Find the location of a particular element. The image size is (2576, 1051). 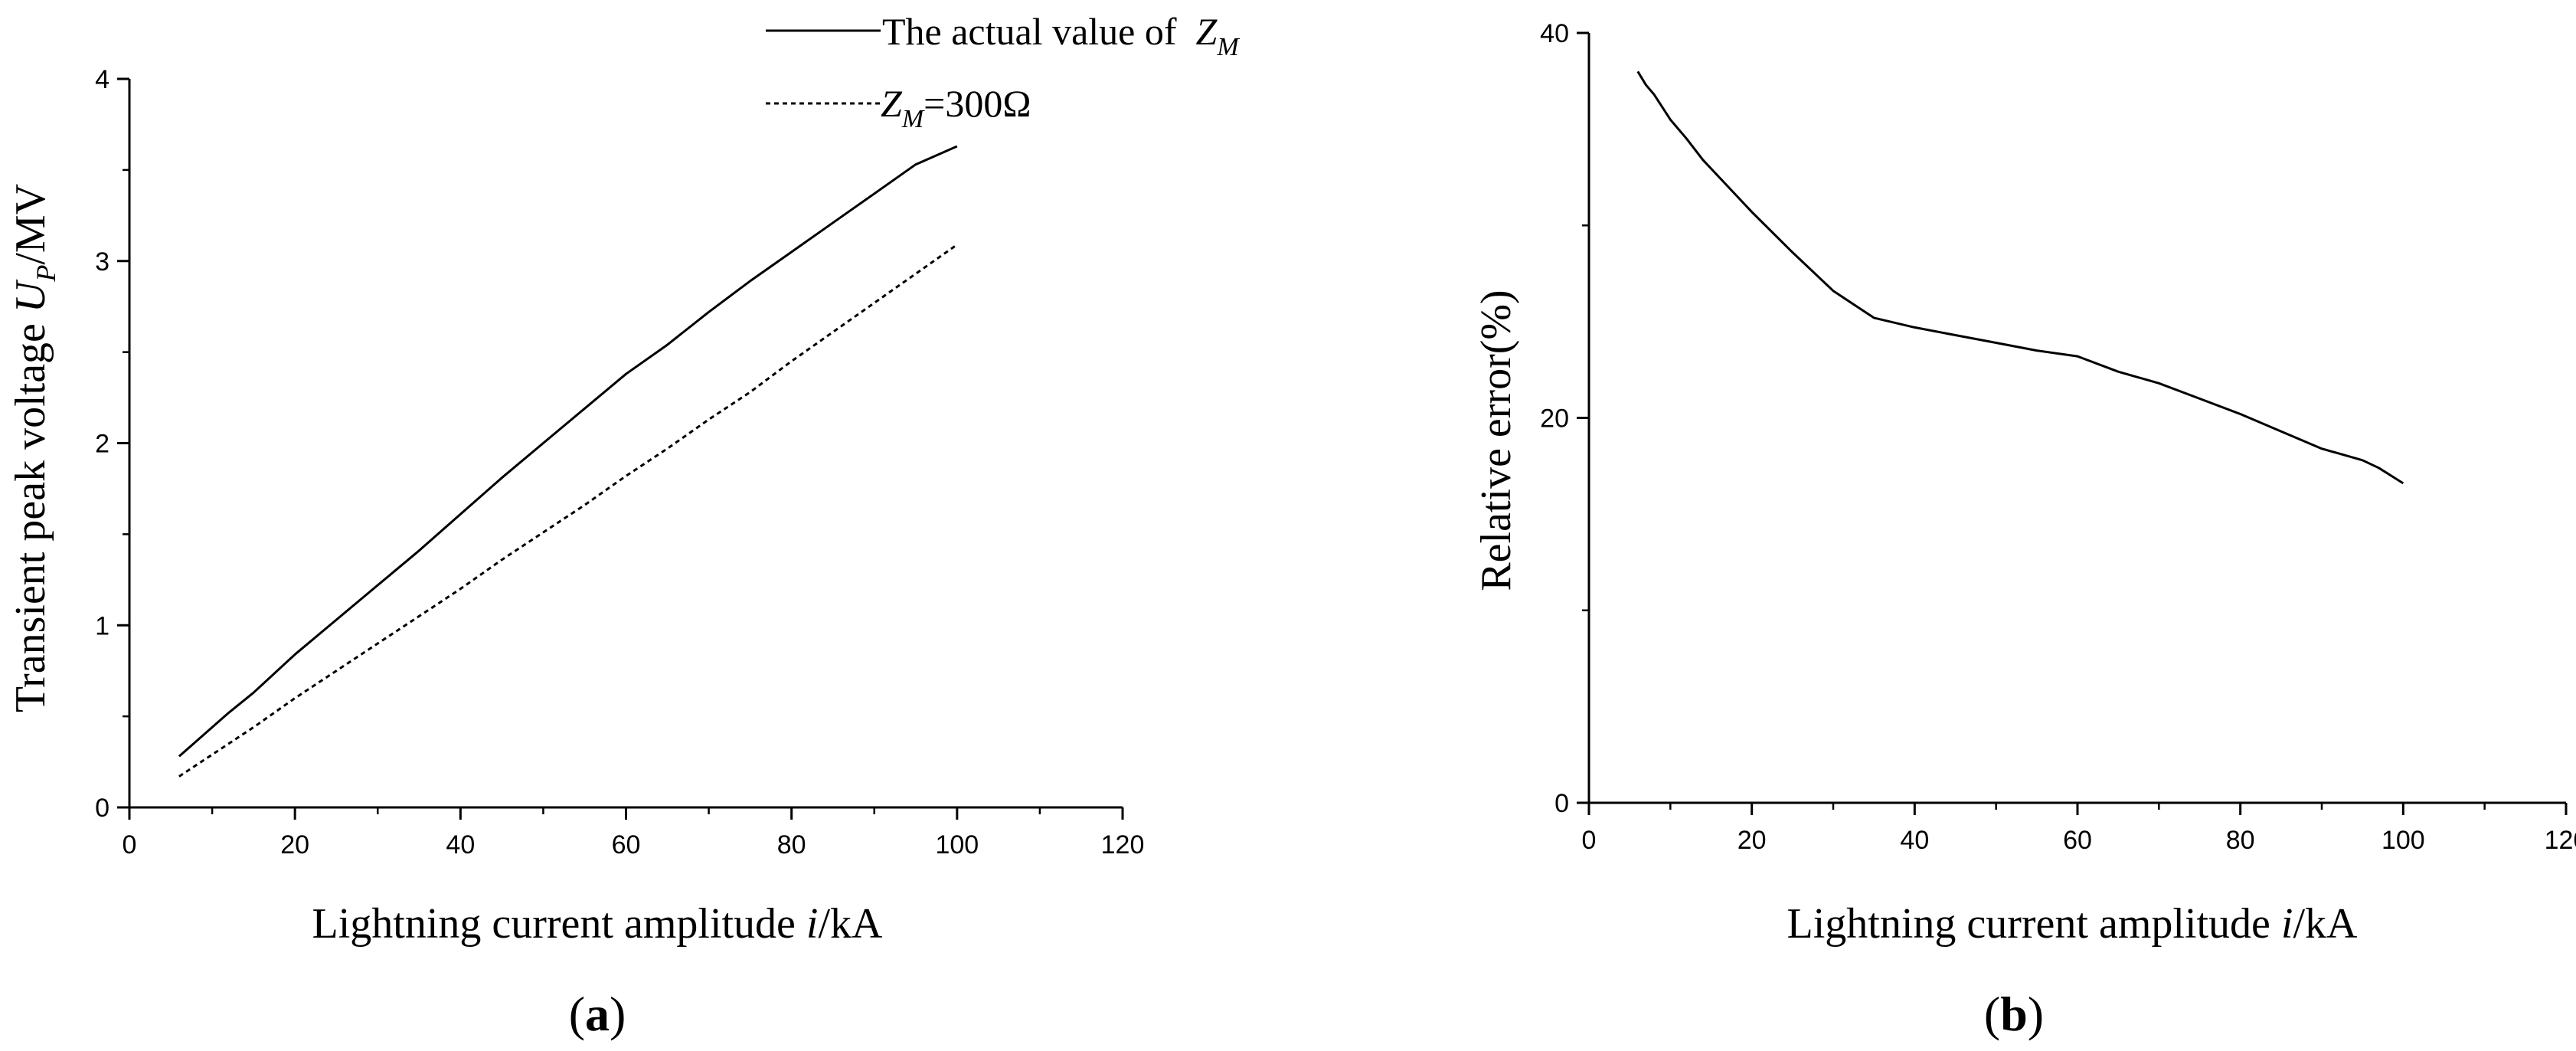

panel-a-x-tick-label: 0 is located at coordinates (130, 844).